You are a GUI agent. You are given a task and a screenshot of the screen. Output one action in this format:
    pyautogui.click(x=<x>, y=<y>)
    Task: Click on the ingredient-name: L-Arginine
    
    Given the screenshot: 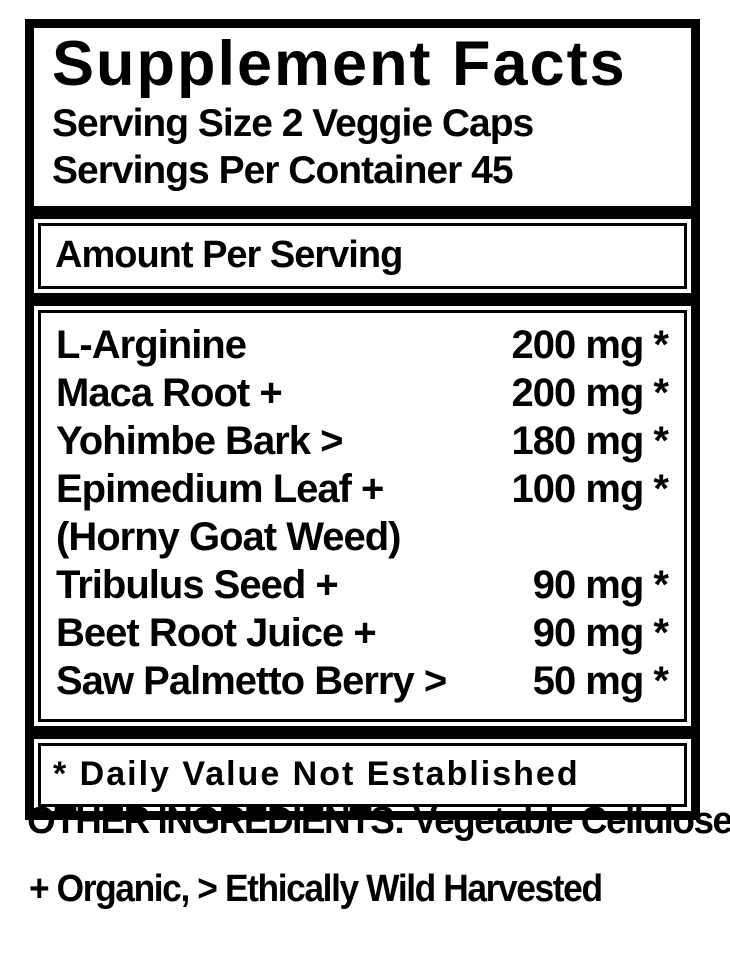 What is the action you would take?
    pyautogui.click(x=151, y=345)
    